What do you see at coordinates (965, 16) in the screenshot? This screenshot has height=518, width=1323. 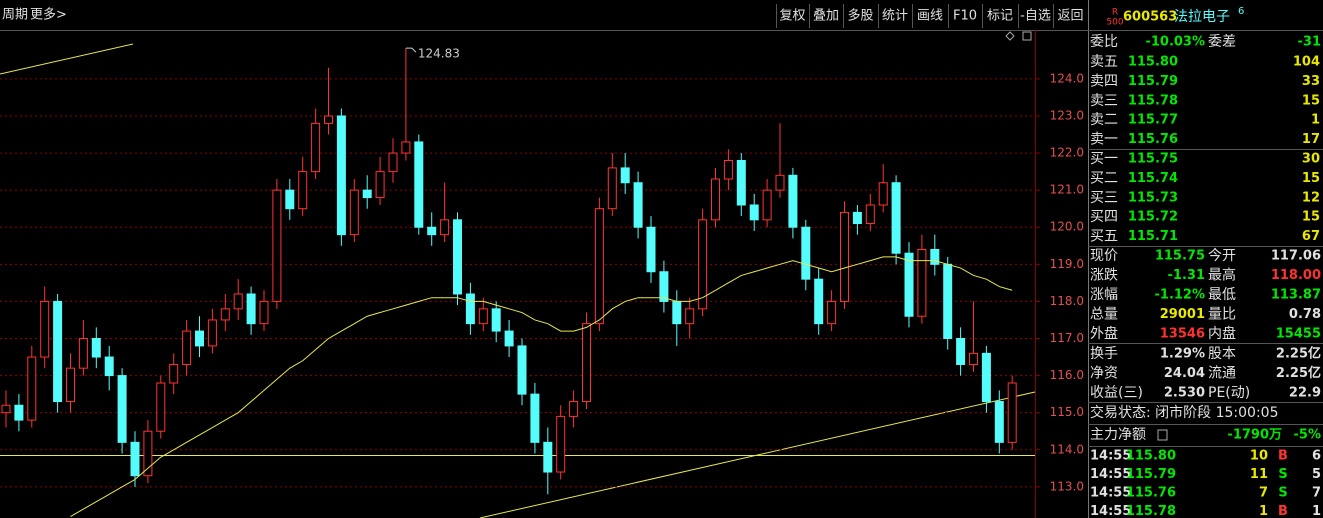 I see `toolbar-button: F10` at bounding box center [965, 16].